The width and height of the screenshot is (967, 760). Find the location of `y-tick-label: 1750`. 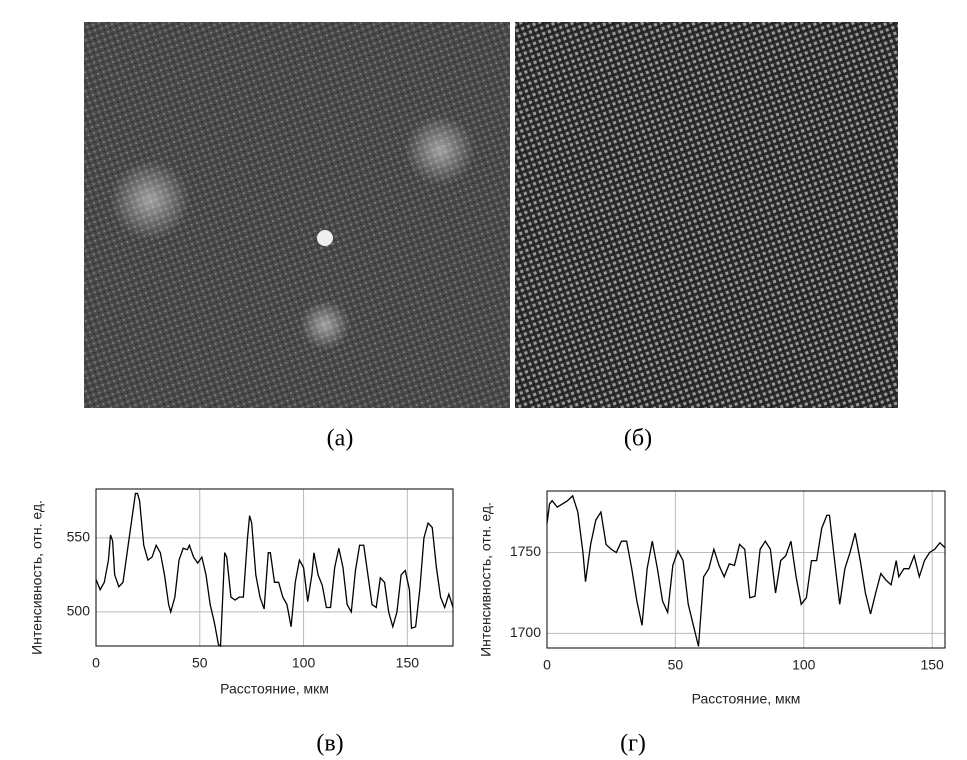

y-tick-label: 1750 is located at coordinates (525, 551).